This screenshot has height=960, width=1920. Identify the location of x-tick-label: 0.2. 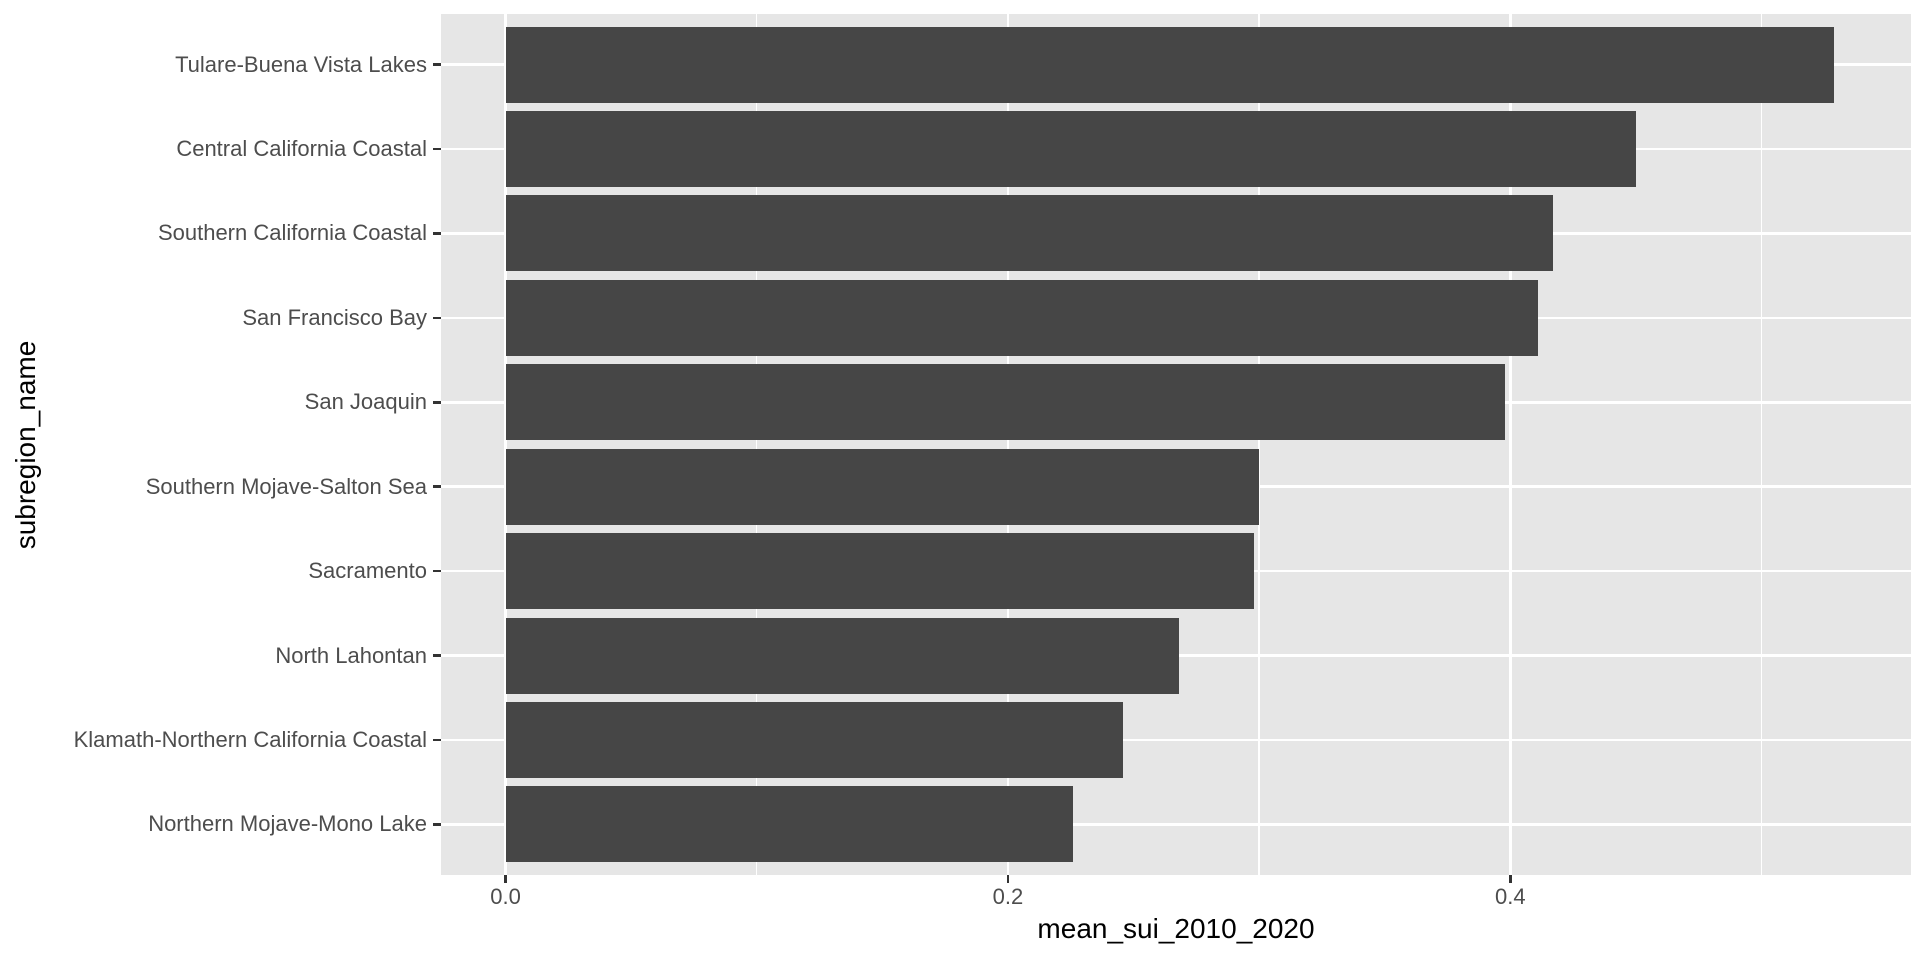
(1008, 896).